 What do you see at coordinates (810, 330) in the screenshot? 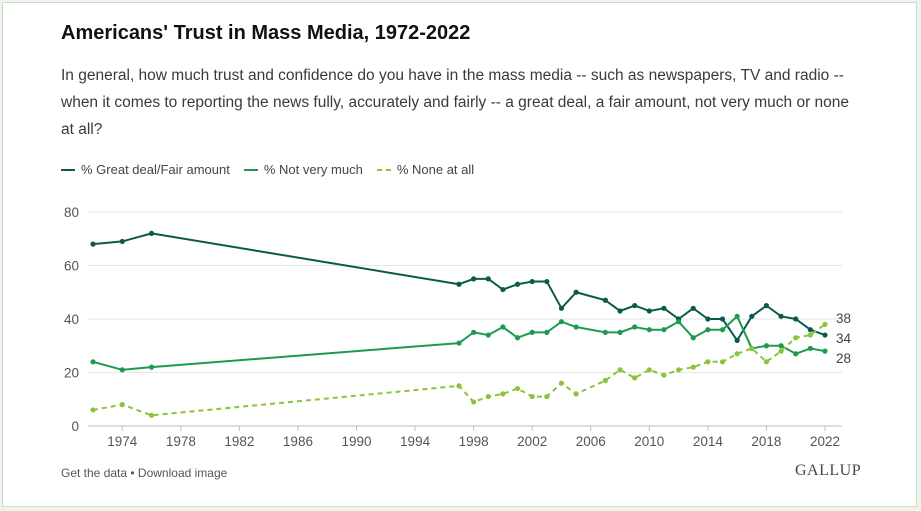
I see `data-point-great-deal-2021` at bounding box center [810, 330].